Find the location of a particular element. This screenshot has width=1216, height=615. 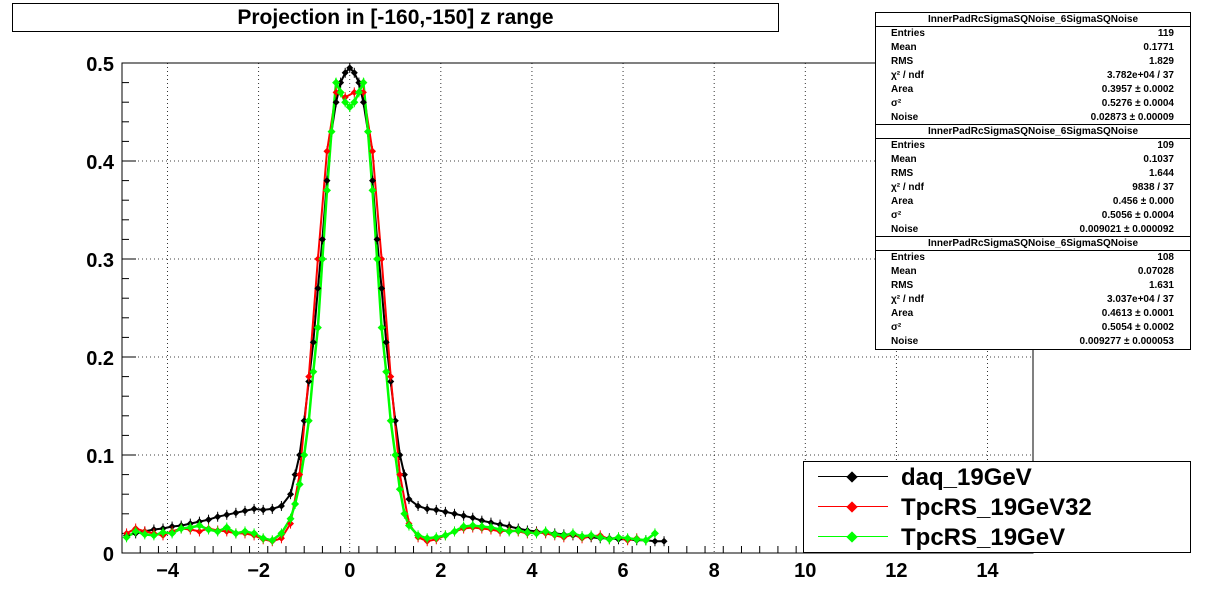

chart-title-box: Projection in [-160,-150] z range is located at coordinates (395, 17).